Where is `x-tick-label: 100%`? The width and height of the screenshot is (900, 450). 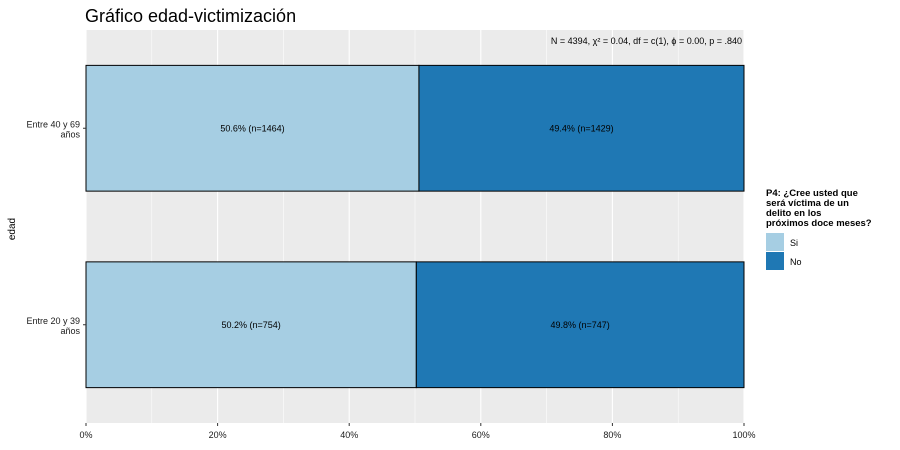 x-tick-label: 100% is located at coordinates (743, 435).